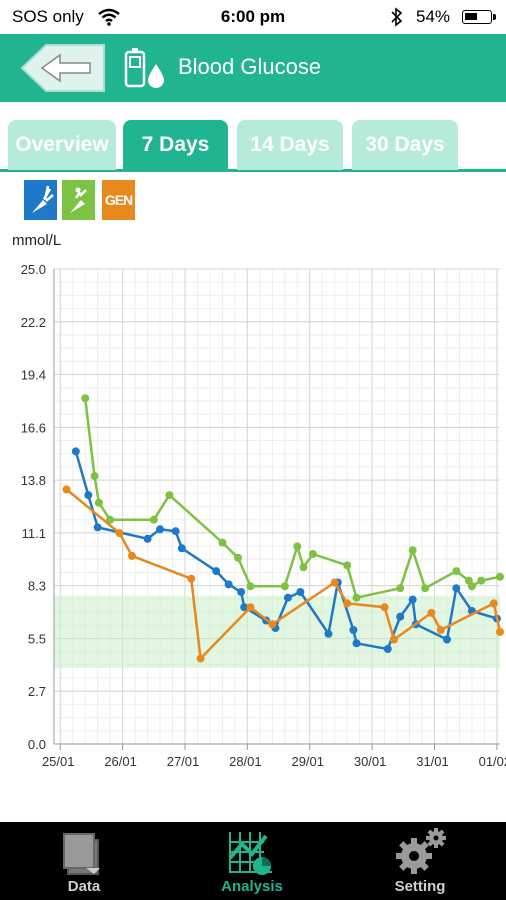 This screenshot has height=900, width=506. What do you see at coordinates (253, 16) in the screenshot?
I see `clock-text: 6:00 pm` at bounding box center [253, 16].